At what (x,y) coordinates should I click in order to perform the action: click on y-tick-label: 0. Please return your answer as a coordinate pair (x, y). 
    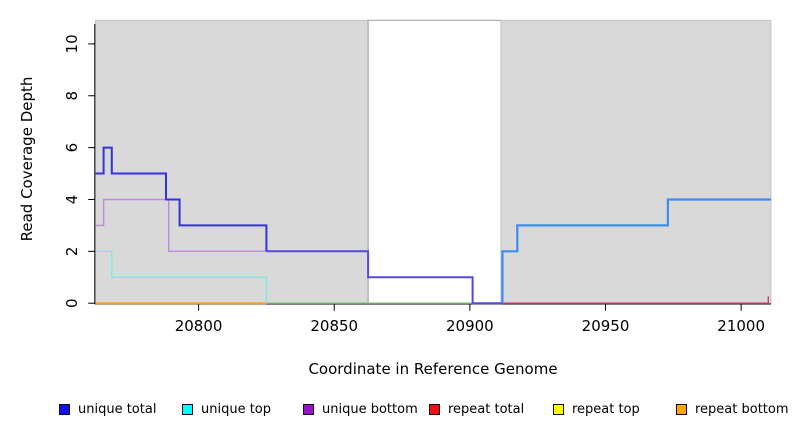
    Looking at the image, I should click on (72, 303).